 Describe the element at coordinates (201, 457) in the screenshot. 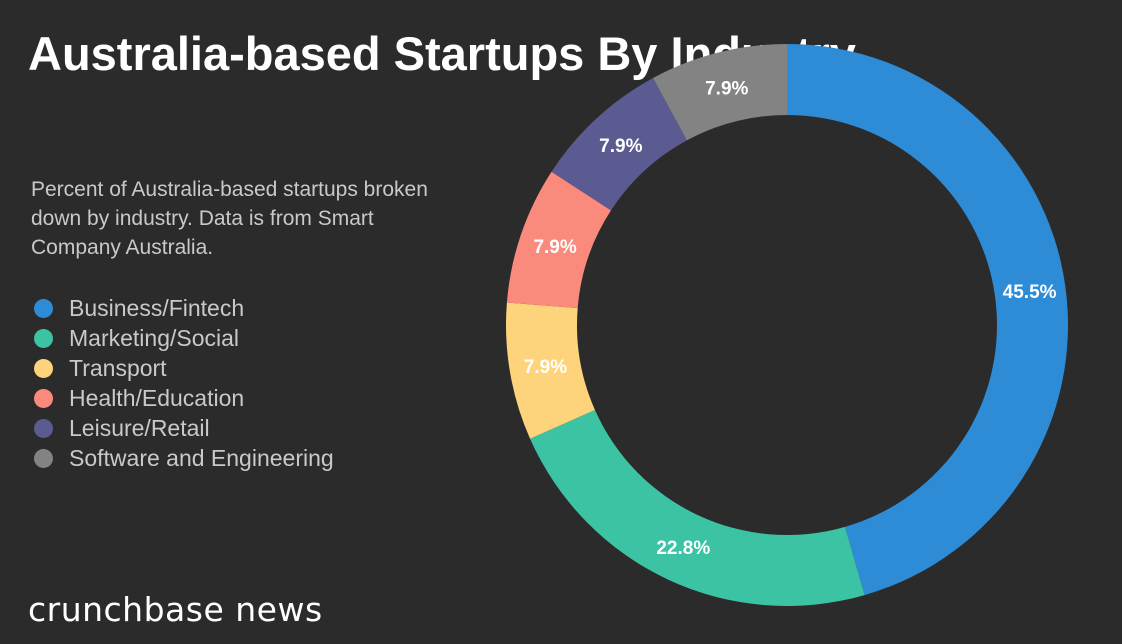

I see `legend-label: Software and Engineering` at that location.